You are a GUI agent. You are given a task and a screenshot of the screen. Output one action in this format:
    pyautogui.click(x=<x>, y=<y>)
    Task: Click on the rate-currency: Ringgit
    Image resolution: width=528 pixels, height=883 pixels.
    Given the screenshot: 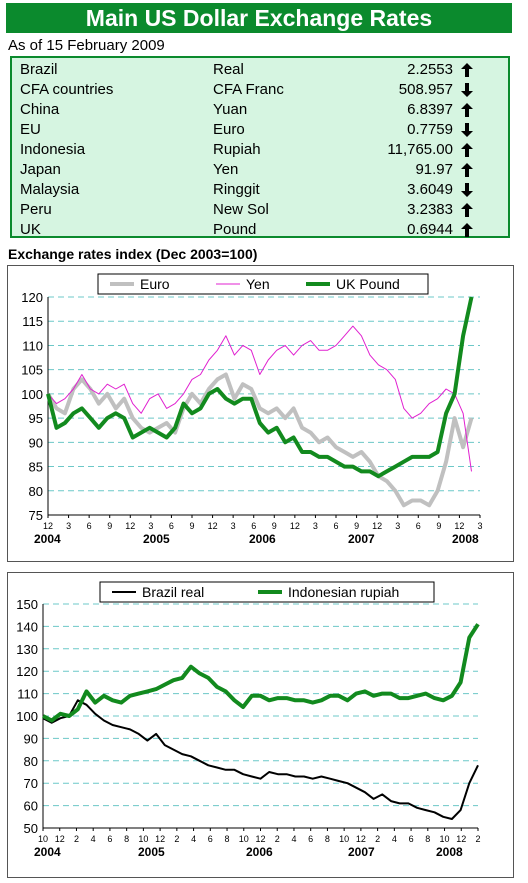 What is the action you would take?
    pyautogui.click(x=236, y=189)
    